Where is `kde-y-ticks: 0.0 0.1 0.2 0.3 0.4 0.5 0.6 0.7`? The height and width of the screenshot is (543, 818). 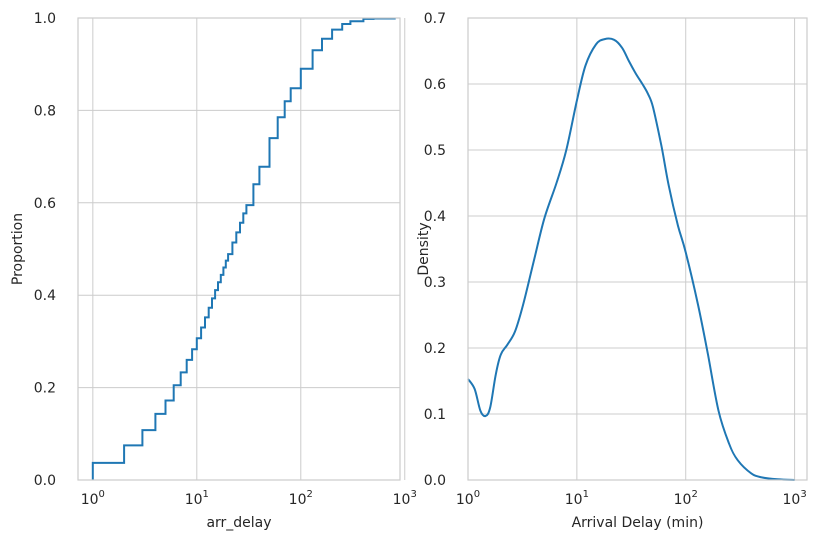
kde-y-ticks: 0.0 0.1 0.2 0.3 0.4 0.5 0.6 0.7 is located at coordinates (435, 250).